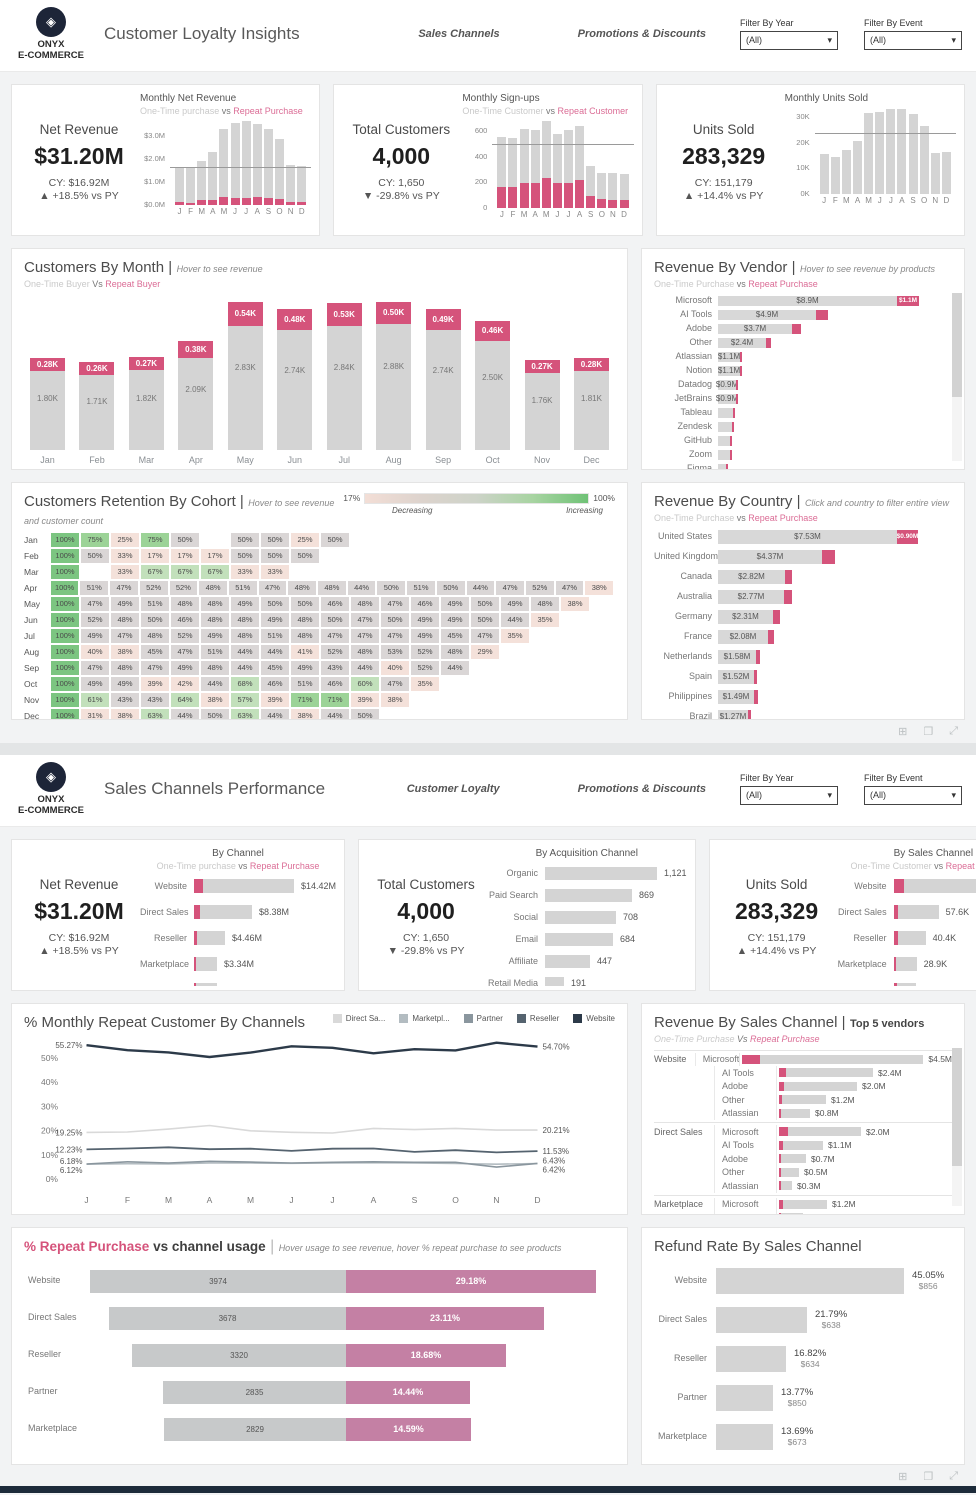 This screenshot has width=976, height=1495. Describe the element at coordinates (743, 636) in the screenshot. I see `one-time-bar: $2.08M` at that location.